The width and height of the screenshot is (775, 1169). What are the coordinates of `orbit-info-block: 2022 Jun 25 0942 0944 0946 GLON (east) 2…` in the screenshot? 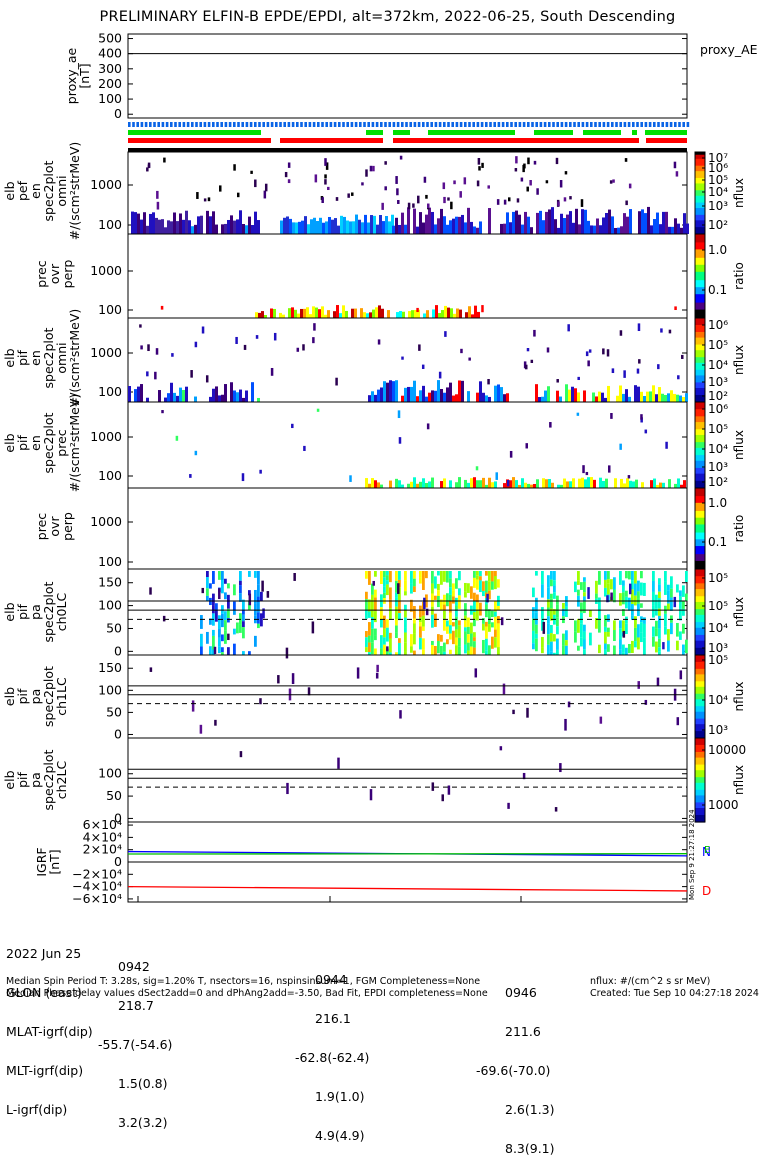 It's located at (14, 1012).